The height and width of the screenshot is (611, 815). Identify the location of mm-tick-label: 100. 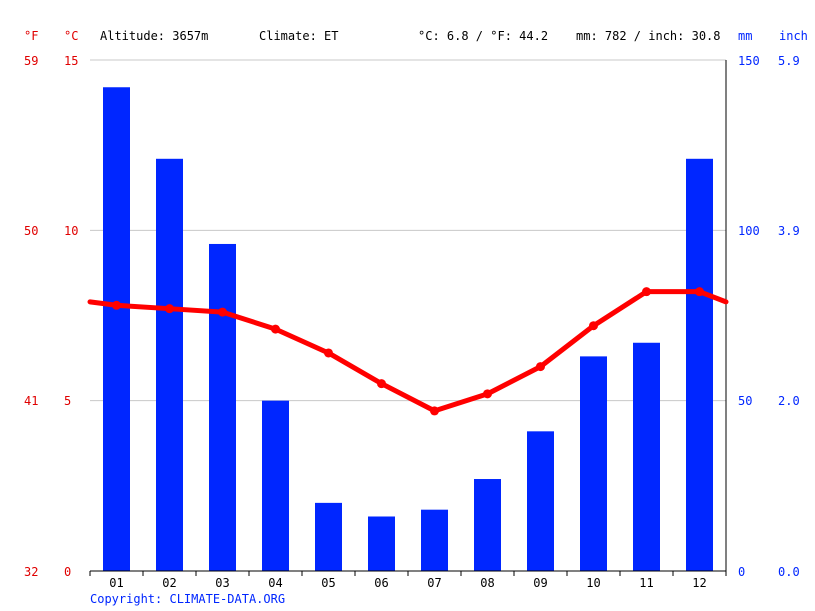
(749, 231).